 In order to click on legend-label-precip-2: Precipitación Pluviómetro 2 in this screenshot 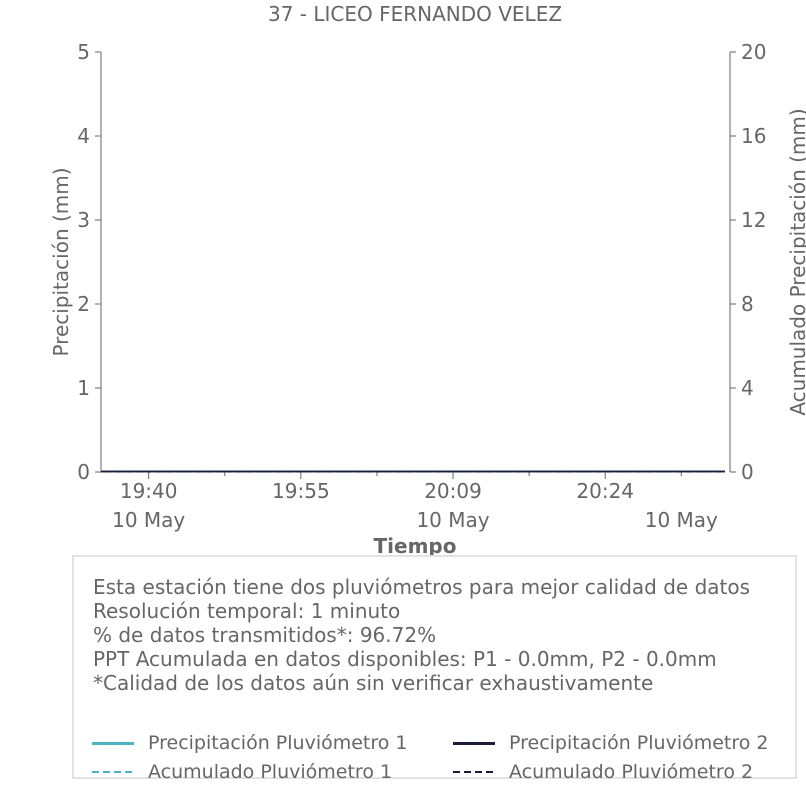, I will do `click(639, 743)`.